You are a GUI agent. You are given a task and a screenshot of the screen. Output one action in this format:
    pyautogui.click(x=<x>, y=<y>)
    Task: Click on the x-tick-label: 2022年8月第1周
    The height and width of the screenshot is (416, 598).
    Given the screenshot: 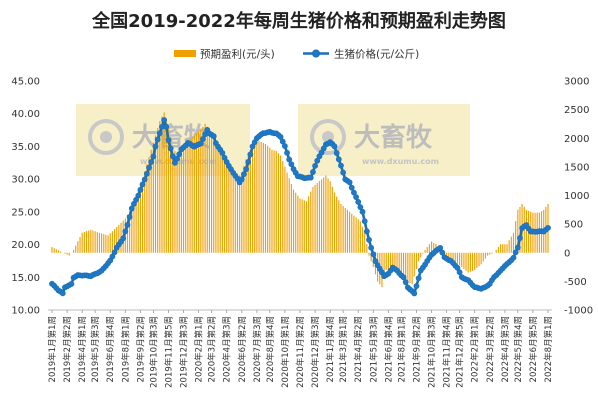 What is the action you would take?
    pyautogui.click(x=548, y=349)
    